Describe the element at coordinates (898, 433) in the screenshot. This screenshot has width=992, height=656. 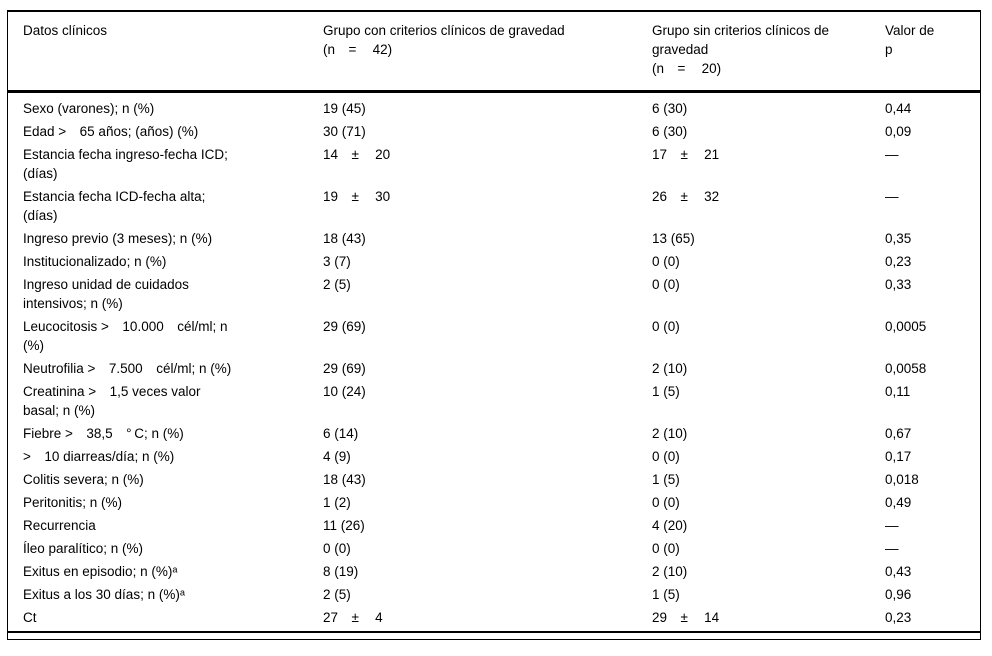
I see `cell-p-value: 0,67` at that location.